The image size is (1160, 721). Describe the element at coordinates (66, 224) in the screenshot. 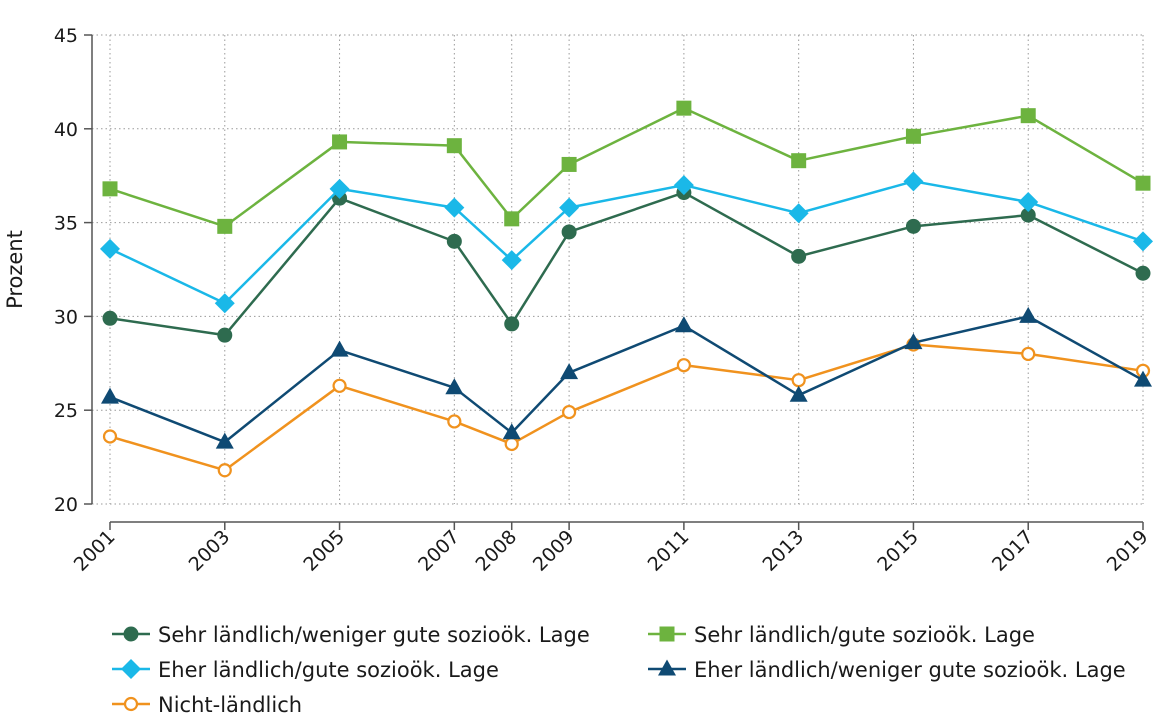

I see `y-tick-label: 35` at that location.